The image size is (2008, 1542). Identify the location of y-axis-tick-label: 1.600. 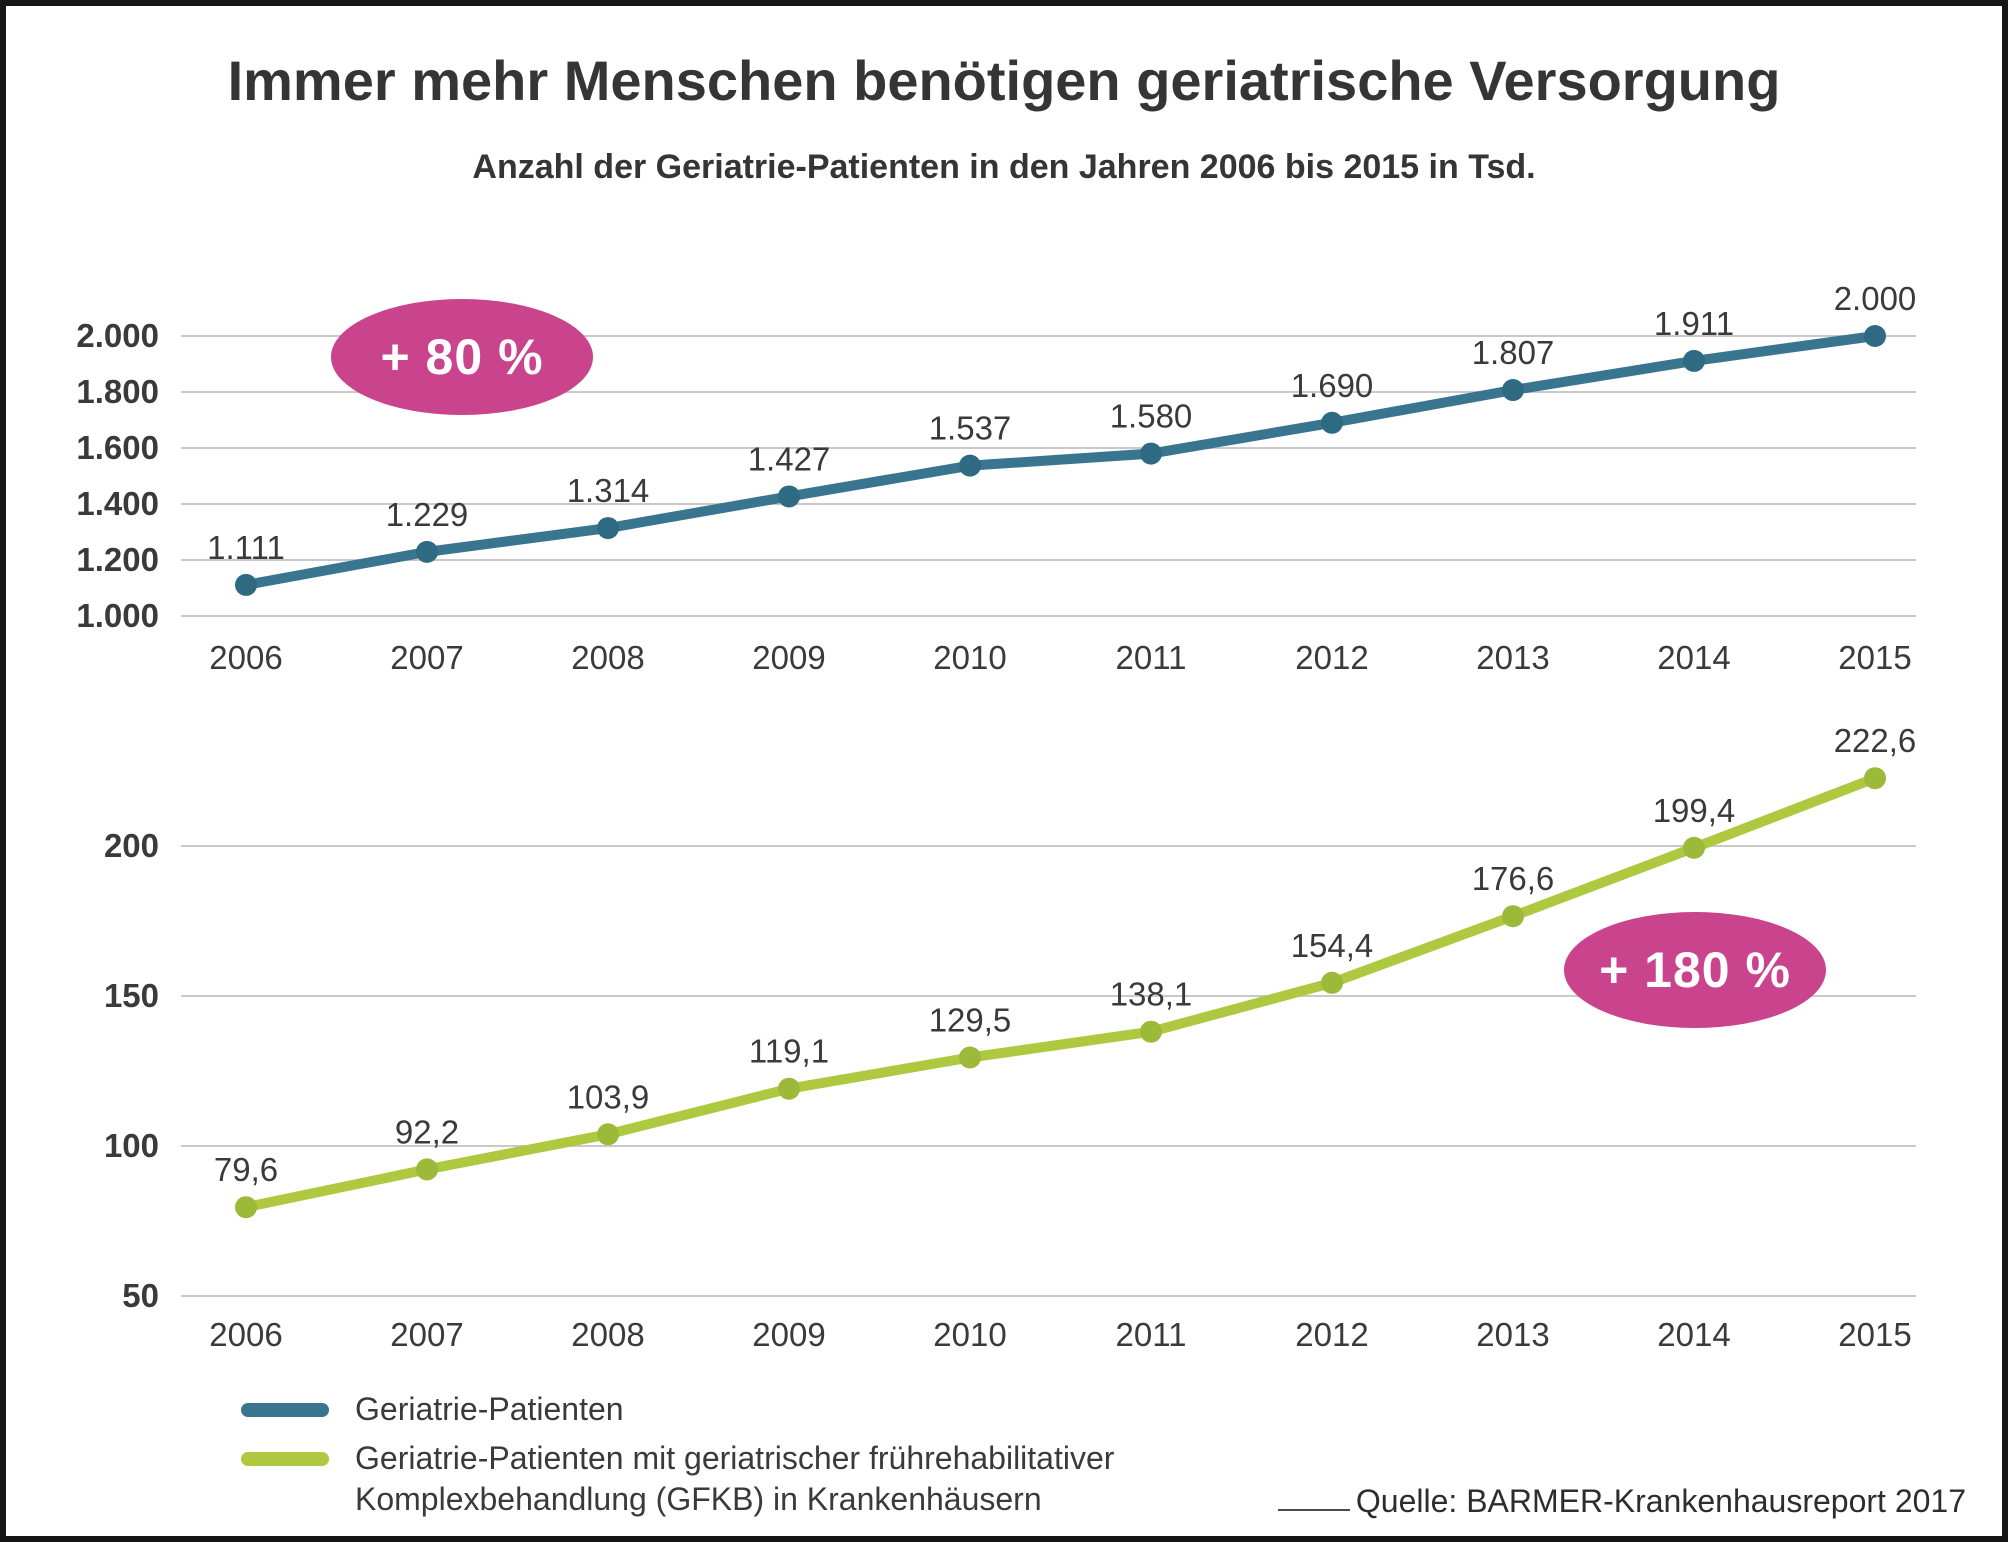
(117, 447).